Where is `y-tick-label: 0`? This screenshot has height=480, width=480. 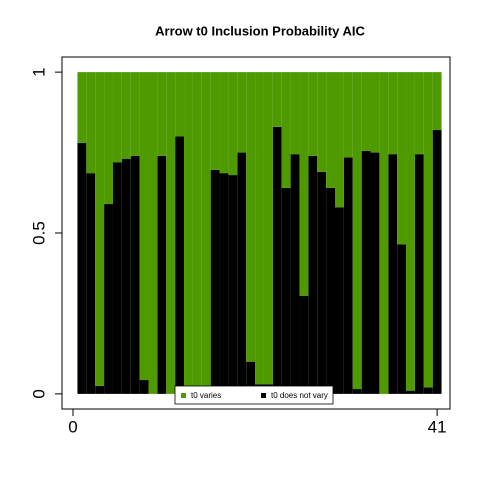
y-tick-label: 0 is located at coordinates (38, 393).